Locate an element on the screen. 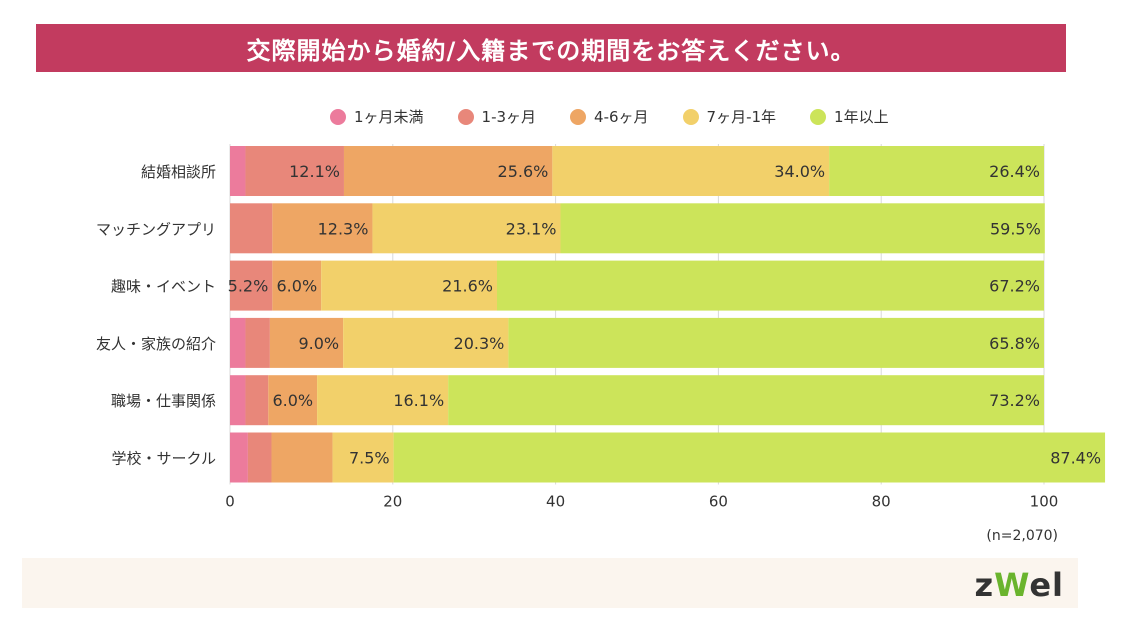 This screenshot has height=642, width=1122. data-label: 7.5% is located at coordinates (369, 458).